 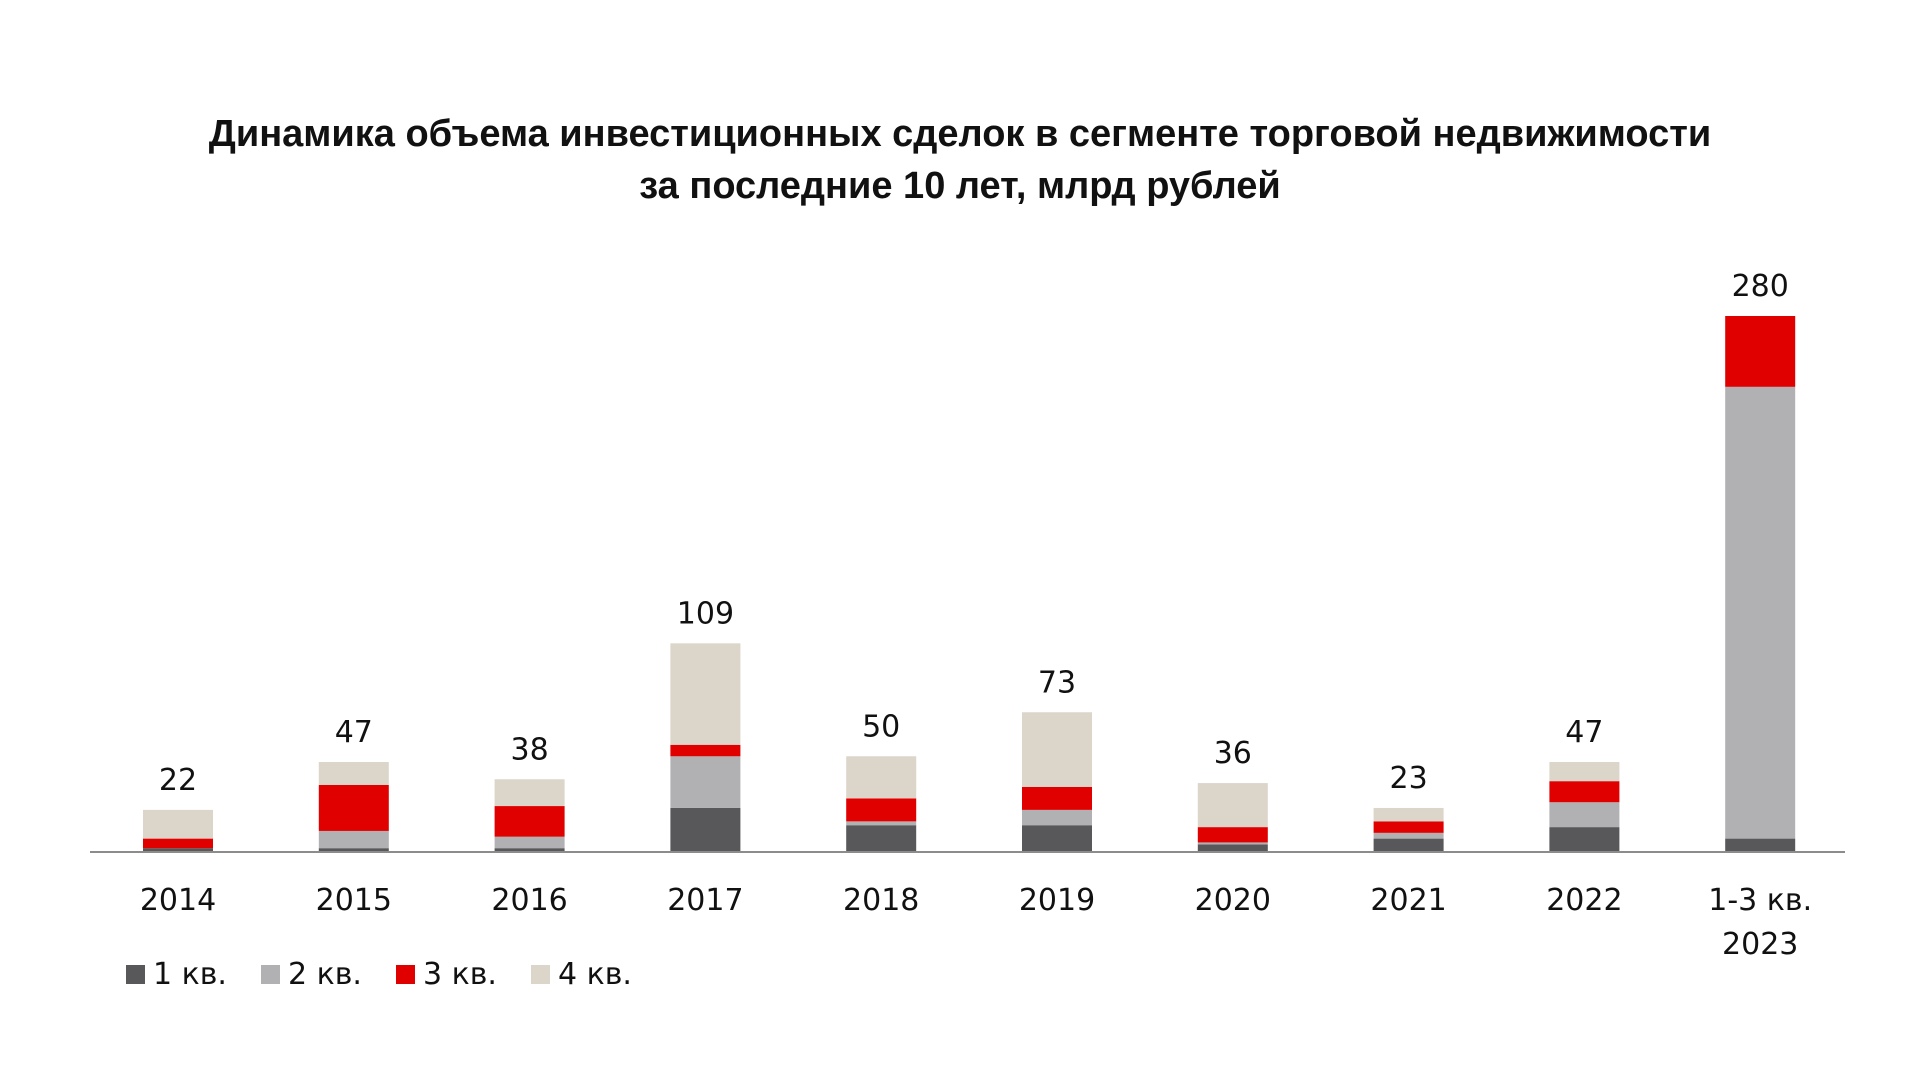 What do you see at coordinates (190, 974) in the screenshot?
I see `legend-label-1: 1 кв.` at bounding box center [190, 974].